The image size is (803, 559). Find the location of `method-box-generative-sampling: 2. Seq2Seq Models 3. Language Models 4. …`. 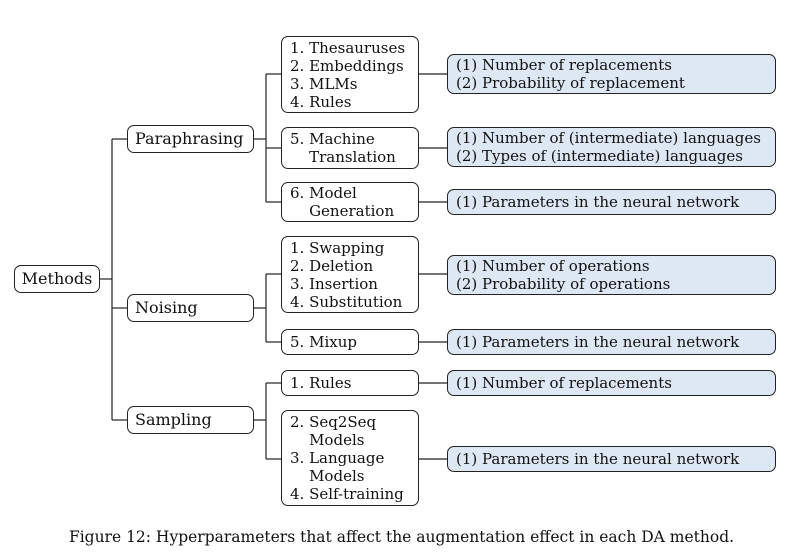

method-box-generative-sampling: 2. Seq2Seq Models 3. Language Models 4. … is located at coordinates (350, 458).